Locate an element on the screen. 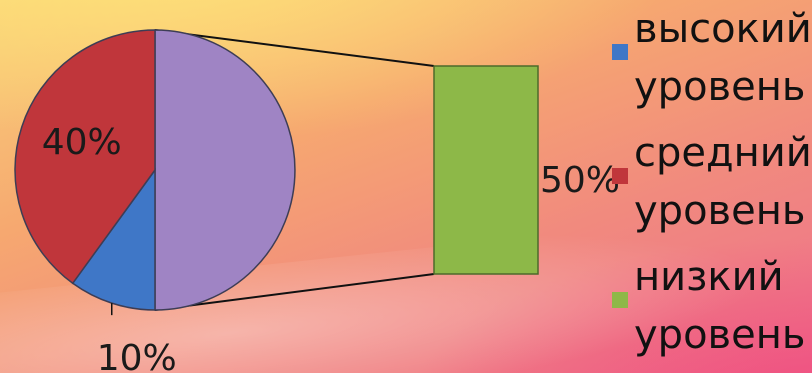 The image size is (812, 373). legend-label-line: средний is located at coordinates (723, 153).